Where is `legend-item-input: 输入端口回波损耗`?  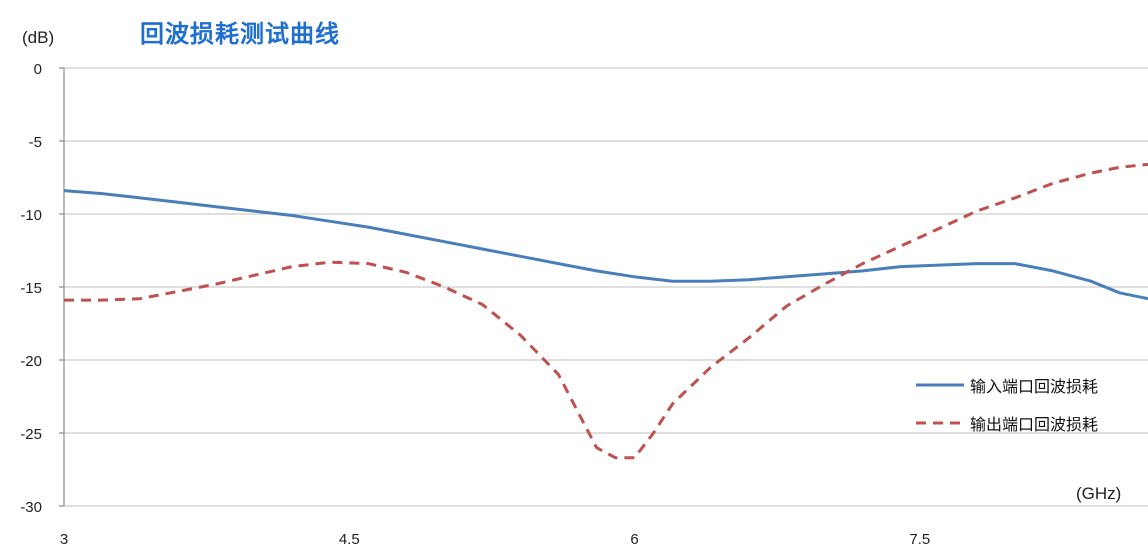
legend-item-input: 输入端口回波损耗 is located at coordinates (1007, 385).